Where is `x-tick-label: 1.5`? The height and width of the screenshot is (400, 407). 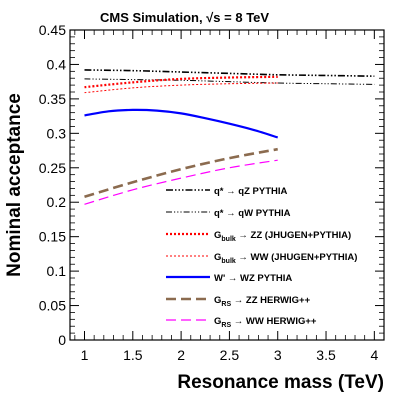
x-tick-label: 1.5 is located at coordinates (133, 355).